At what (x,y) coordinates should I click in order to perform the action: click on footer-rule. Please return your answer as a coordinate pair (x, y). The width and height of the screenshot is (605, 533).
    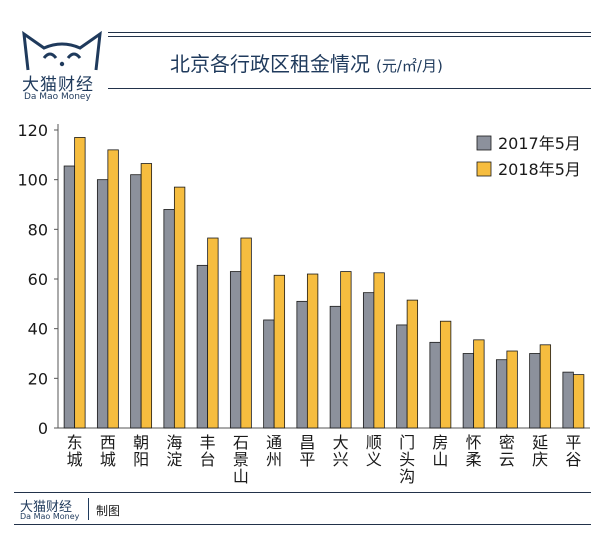
    Looking at the image, I should click on (302, 492).